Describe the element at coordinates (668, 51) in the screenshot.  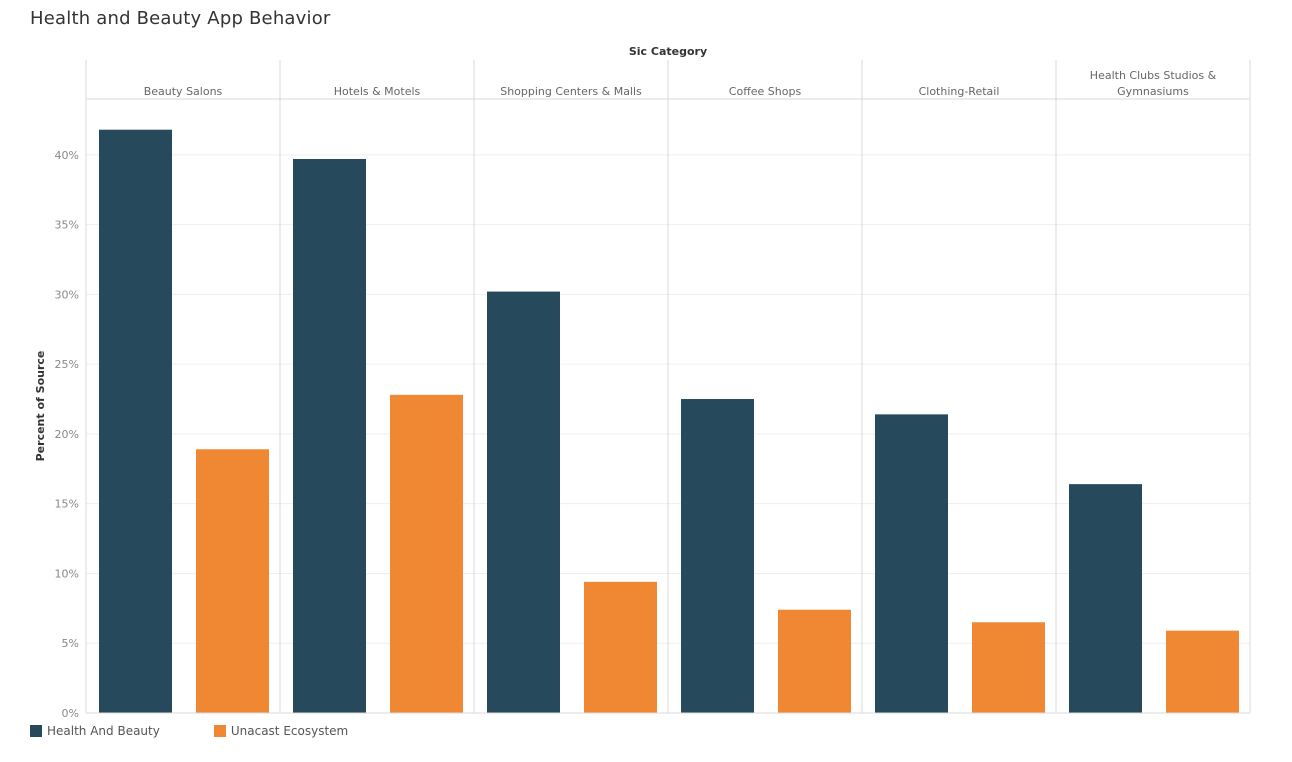
I see `column-header: Sic Category` at that location.